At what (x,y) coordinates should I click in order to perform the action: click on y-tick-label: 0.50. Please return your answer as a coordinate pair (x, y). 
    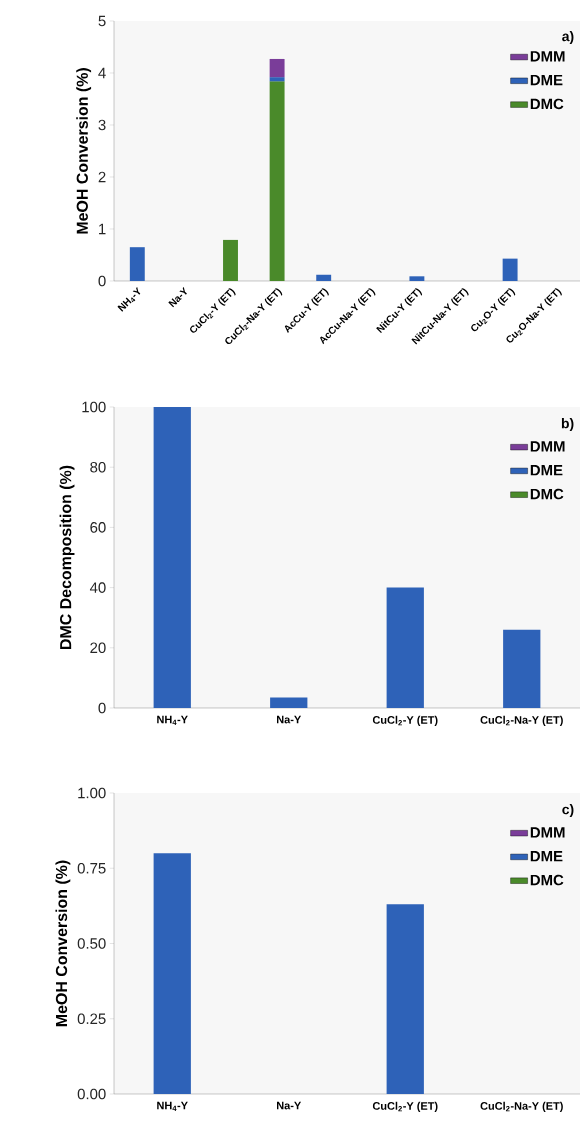
    Looking at the image, I should click on (91, 943).